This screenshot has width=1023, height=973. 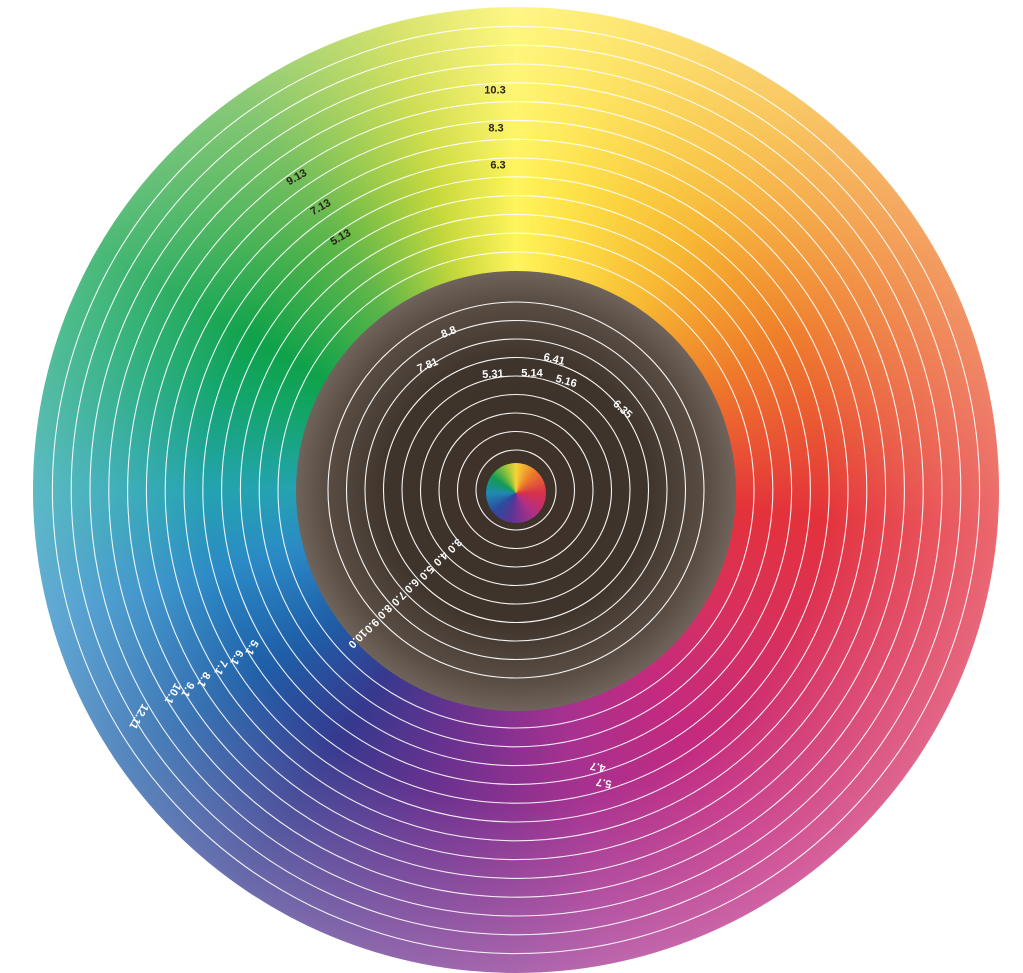 I want to click on outer-label: 10.3, so click(x=495, y=90).